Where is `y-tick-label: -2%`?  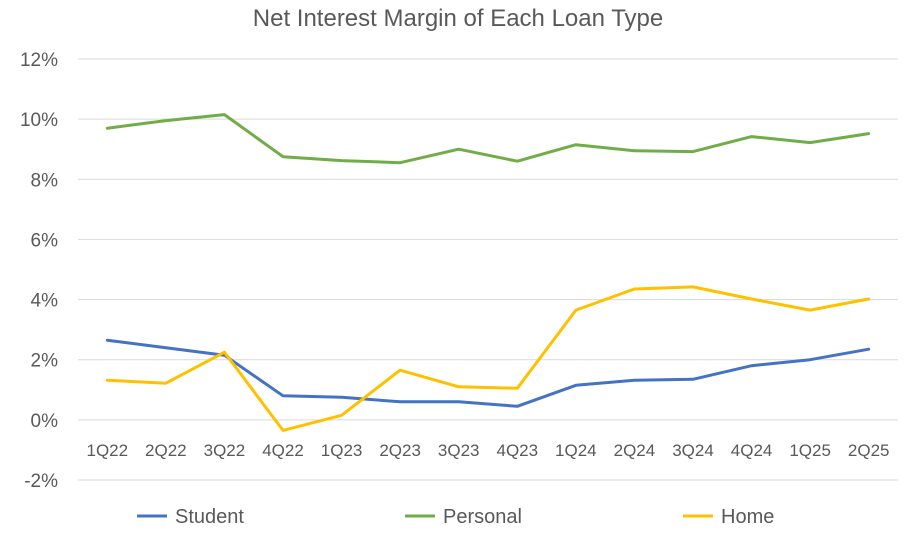 y-tick-label: -2% is located at coordinates (41, 481).